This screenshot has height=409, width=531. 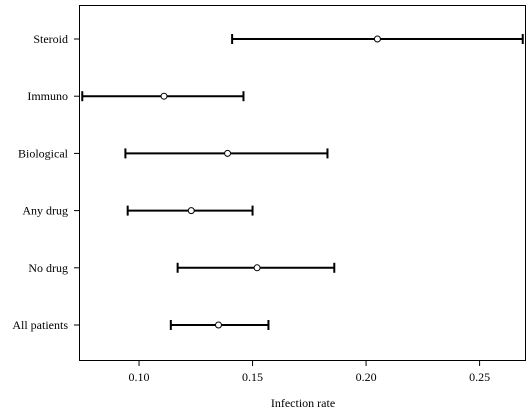 What do you see at coordinates (45, 211) in the screenshot?
I see `y-tick-label: Any drug` at bounding box center [45, 211].